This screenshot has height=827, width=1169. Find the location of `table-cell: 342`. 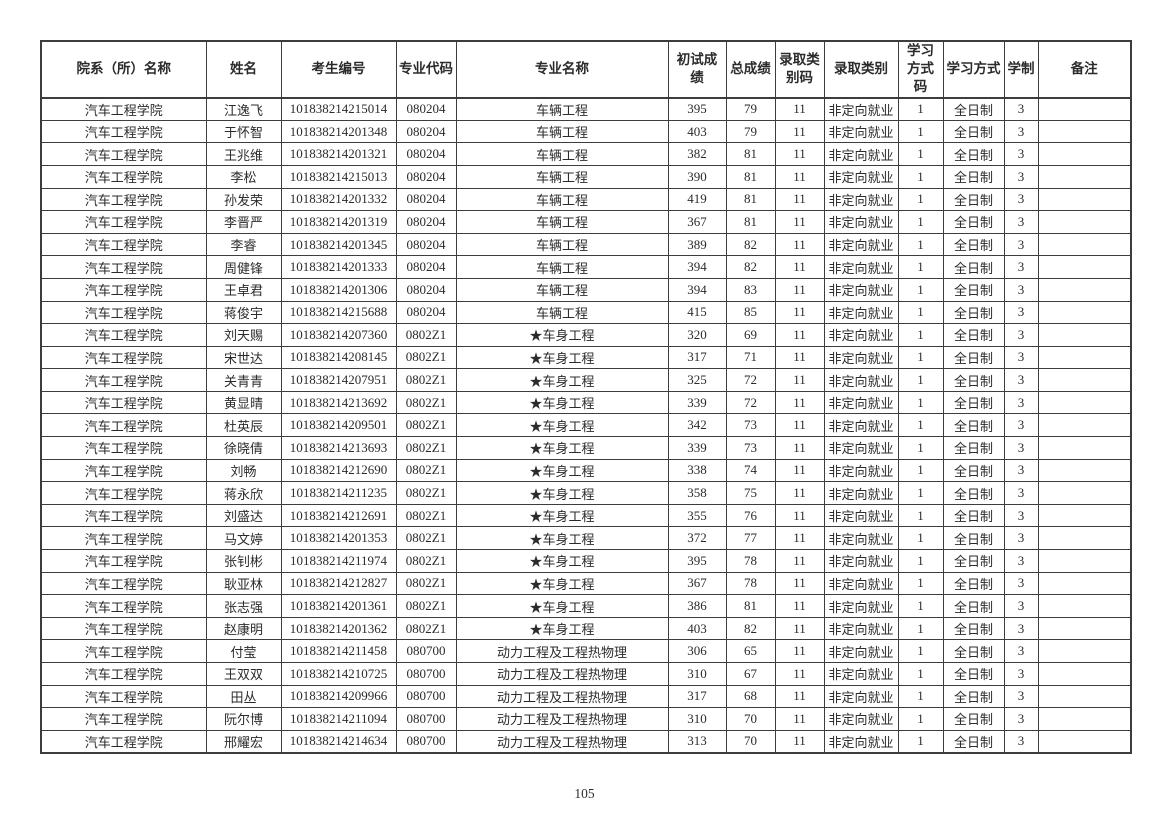

table-cell: 342 is located at coordinates (697, 425).